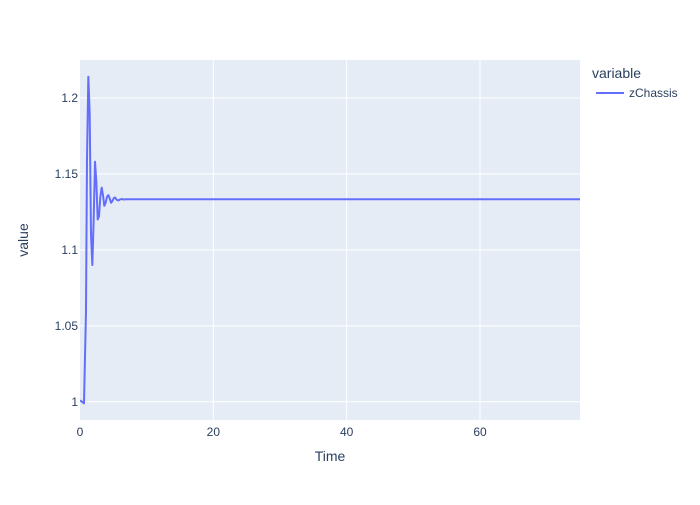 This screenshot has height=505, width=700. I want to click on legend-item-zchassis: zChassis, so click(637, 93).